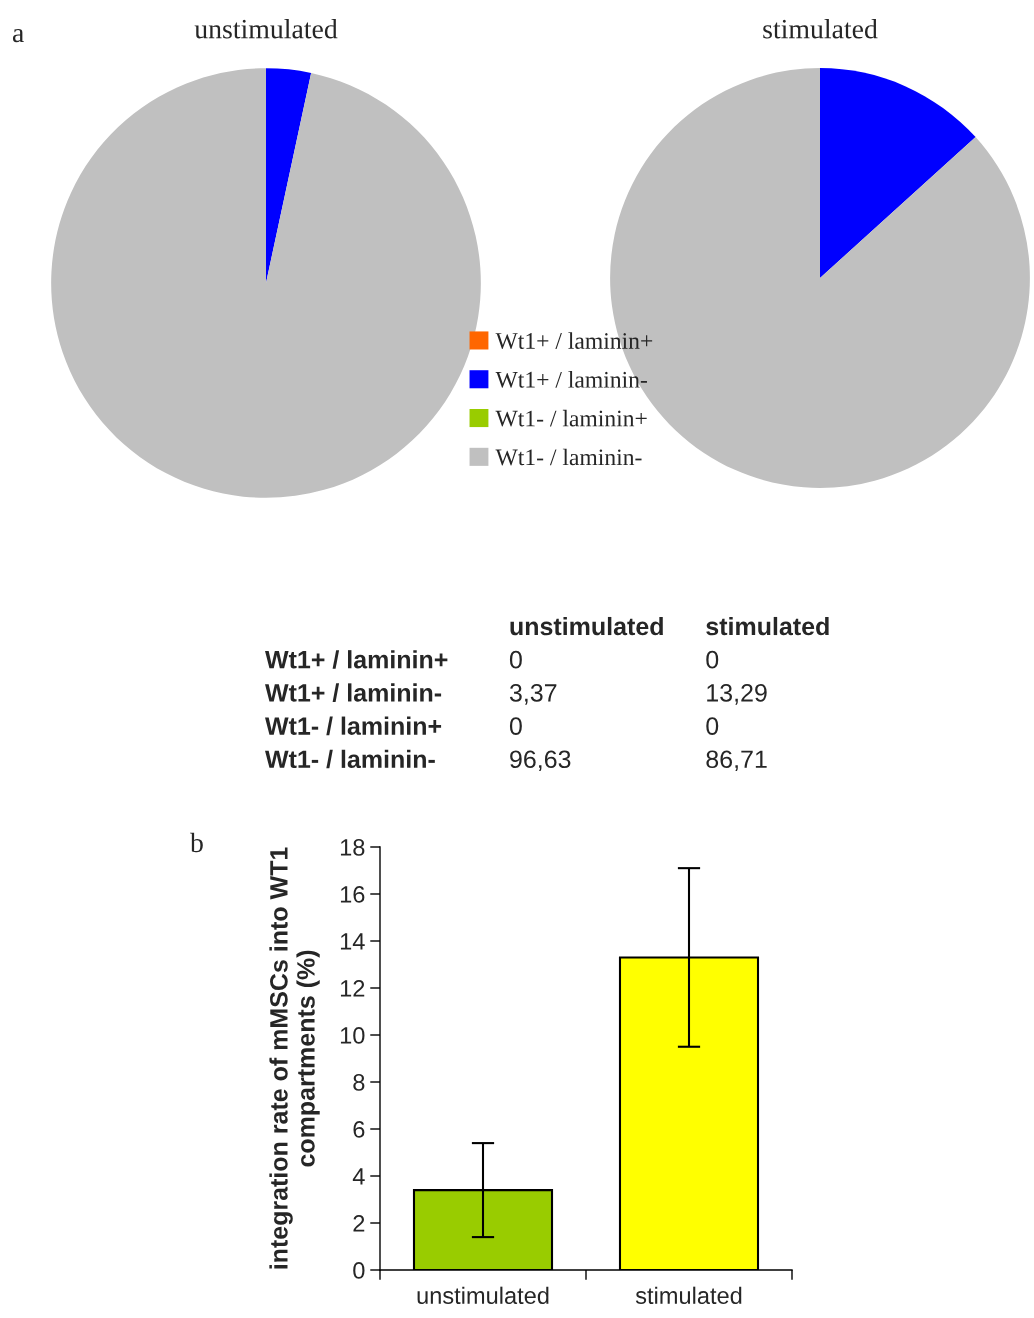 This screenshot has width=1034, height=1318. What do you see at coordinates (352, 988) in the screenshot?
I see `y-tick-label: 12` at bounding box center [352, 988].